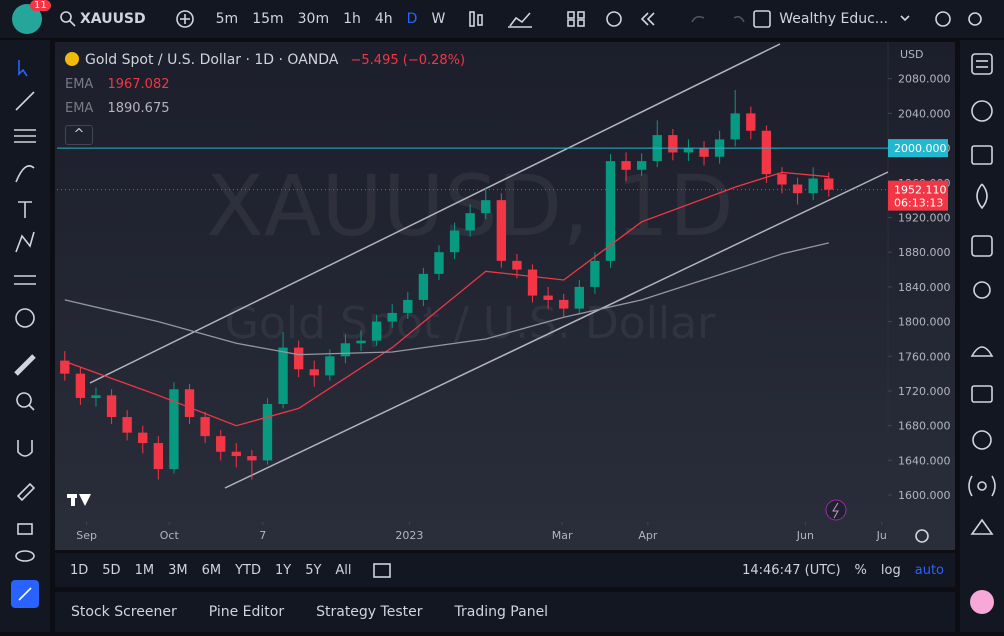 This screenshot has width=1004, height=636. Describe the element at coordinates (79, 570) in the screenshot. I see `range-button: 1D` at that location.